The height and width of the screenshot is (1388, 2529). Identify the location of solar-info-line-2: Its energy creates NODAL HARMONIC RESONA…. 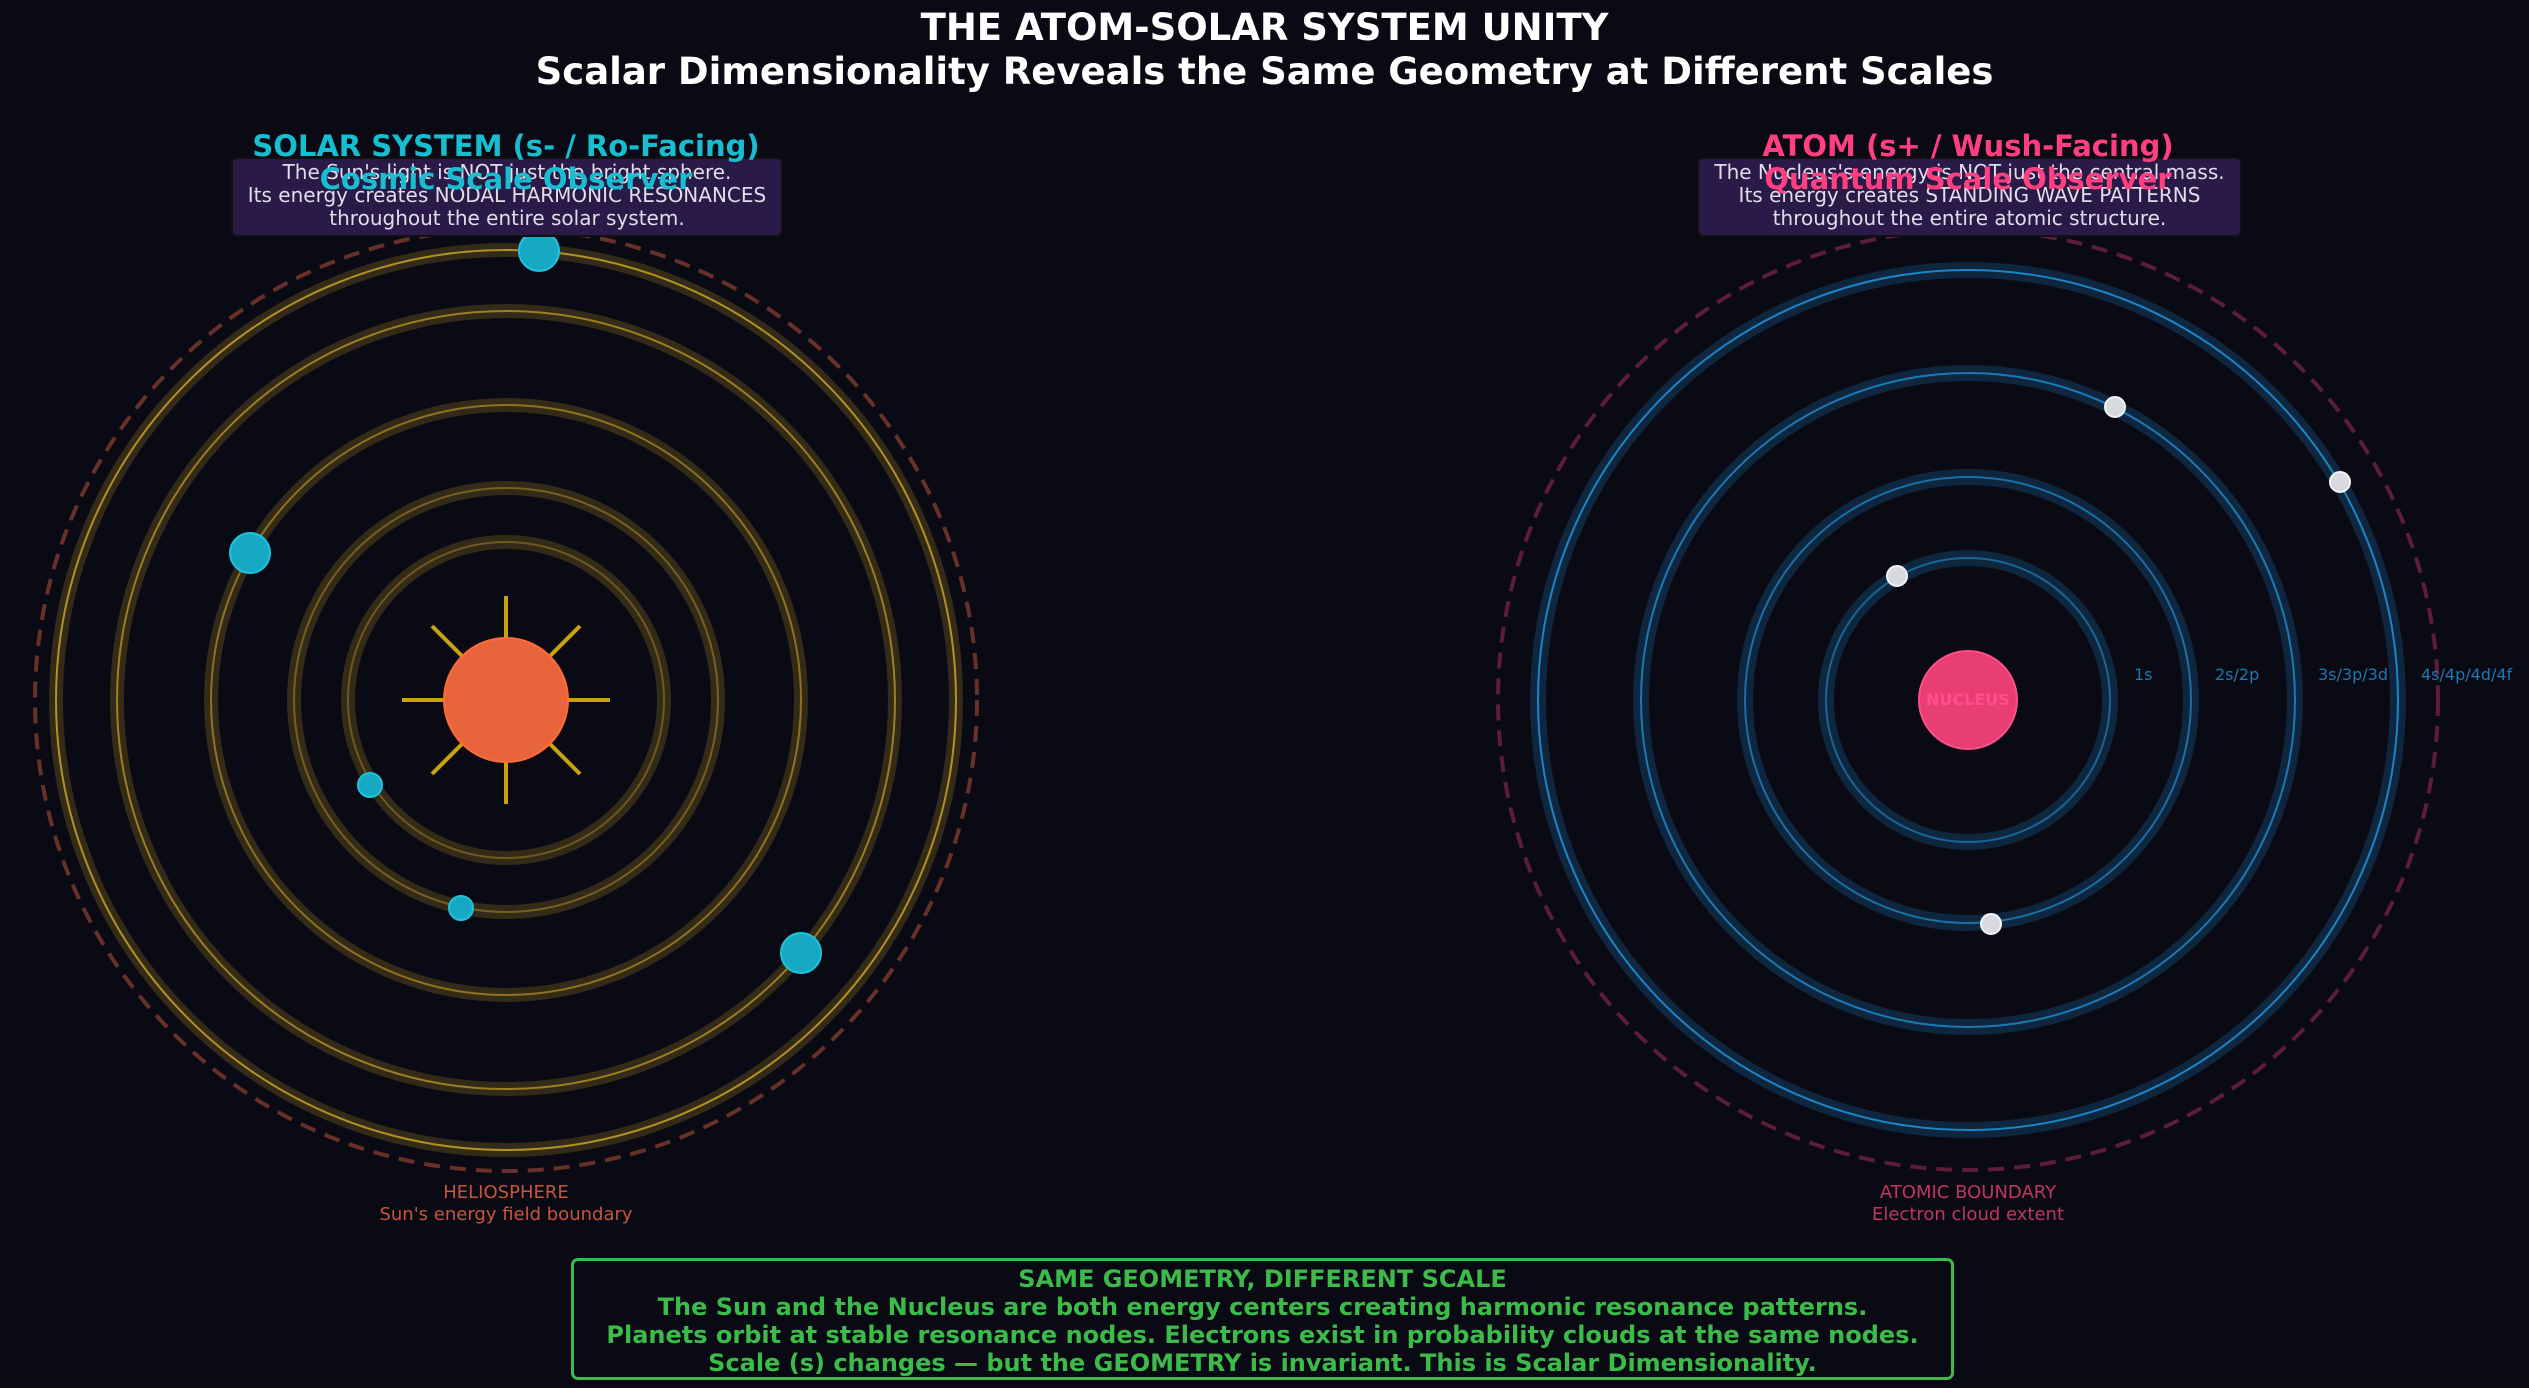
(507, 195).